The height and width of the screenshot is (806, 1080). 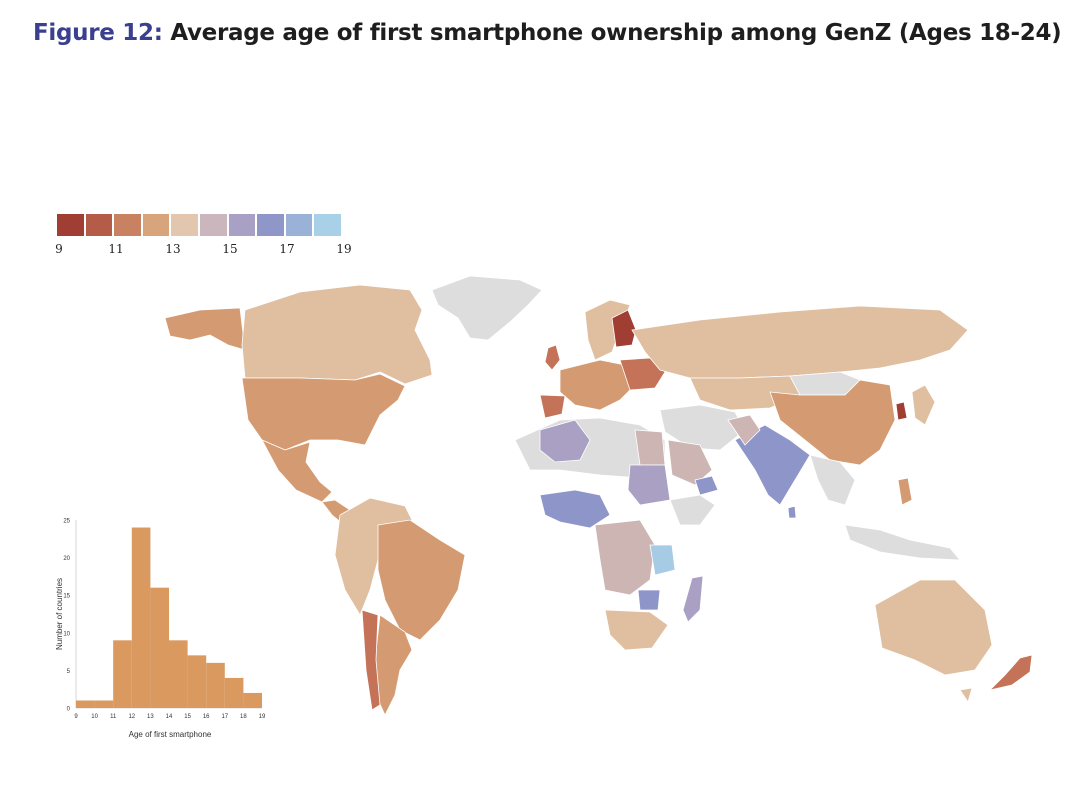 What do you see at coordinates (94, 717) in the screenshot?
I see `histogram-x-tick: 10` at bounding box center [94, 717].